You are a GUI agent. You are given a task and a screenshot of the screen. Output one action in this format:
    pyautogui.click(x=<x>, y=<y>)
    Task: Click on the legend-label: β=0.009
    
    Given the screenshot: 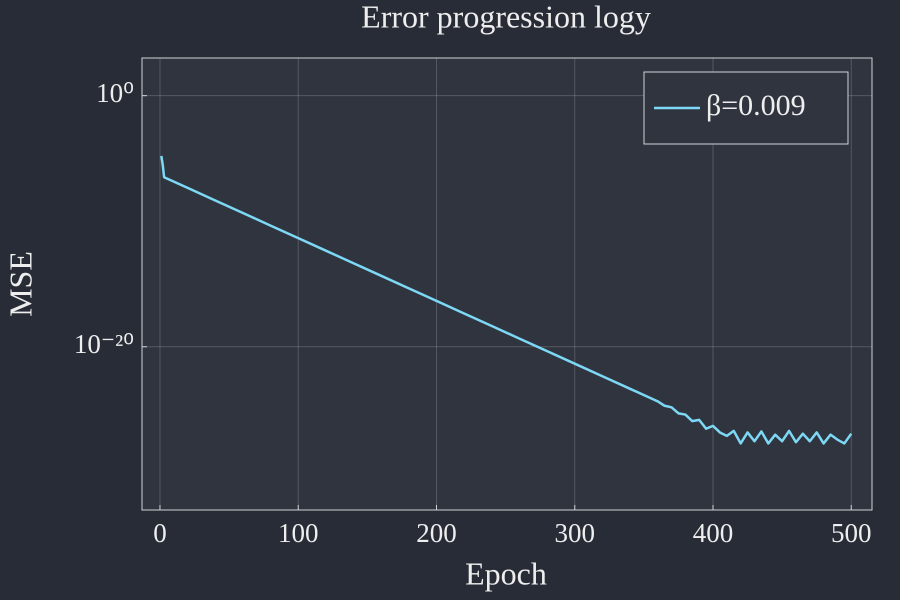 What is the action you would take?
    pyautogui.click(x=756, y=105)
    